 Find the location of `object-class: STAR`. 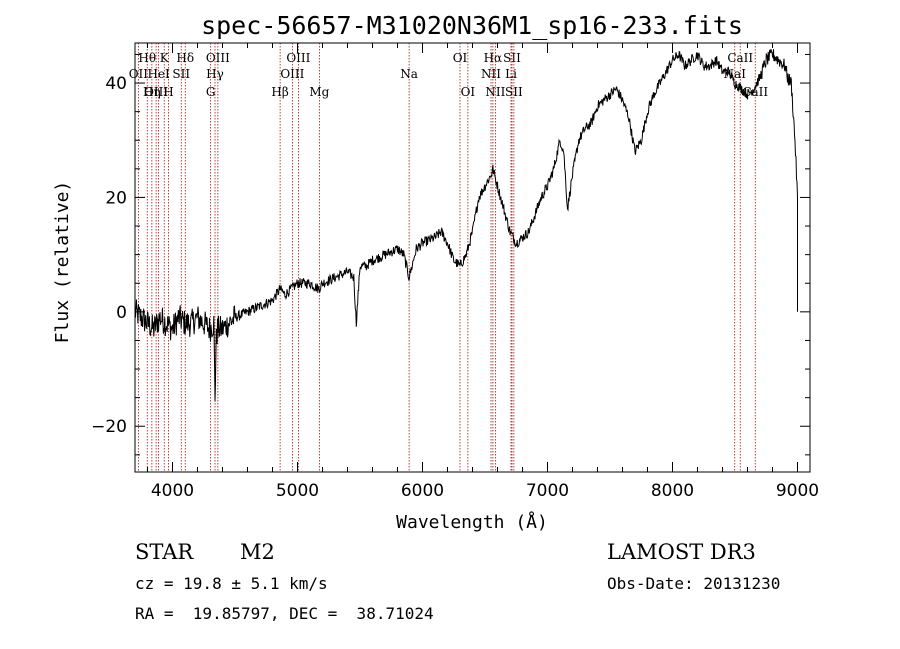

object-class: STAR is located at coordinates (164, 552).